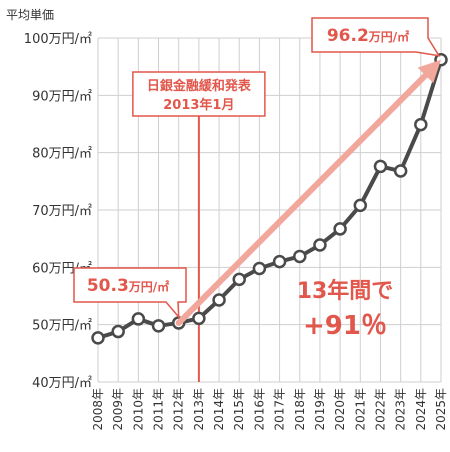 The width and height of the screenshot is (450, 452). I want to click on start-value-unit: 万円/㎡, so click(148, 286).